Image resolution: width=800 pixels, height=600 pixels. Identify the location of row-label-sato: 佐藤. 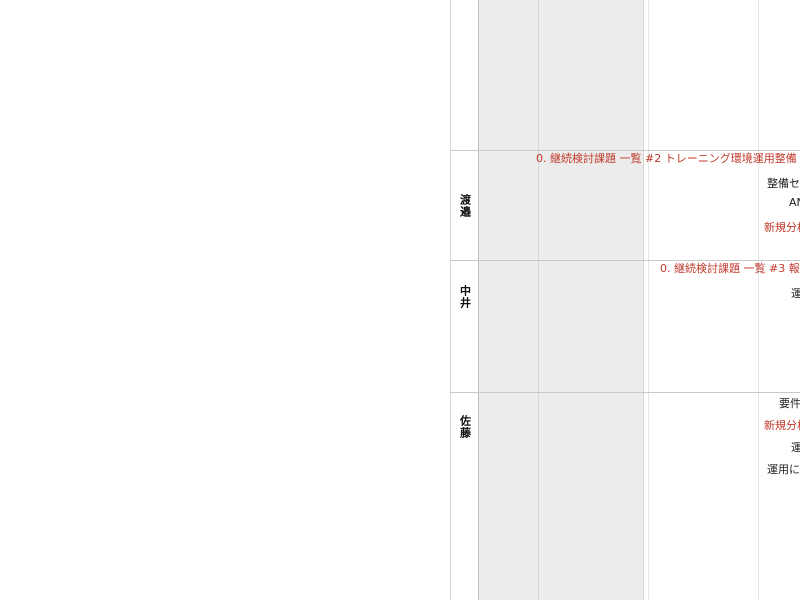
(464, 496).